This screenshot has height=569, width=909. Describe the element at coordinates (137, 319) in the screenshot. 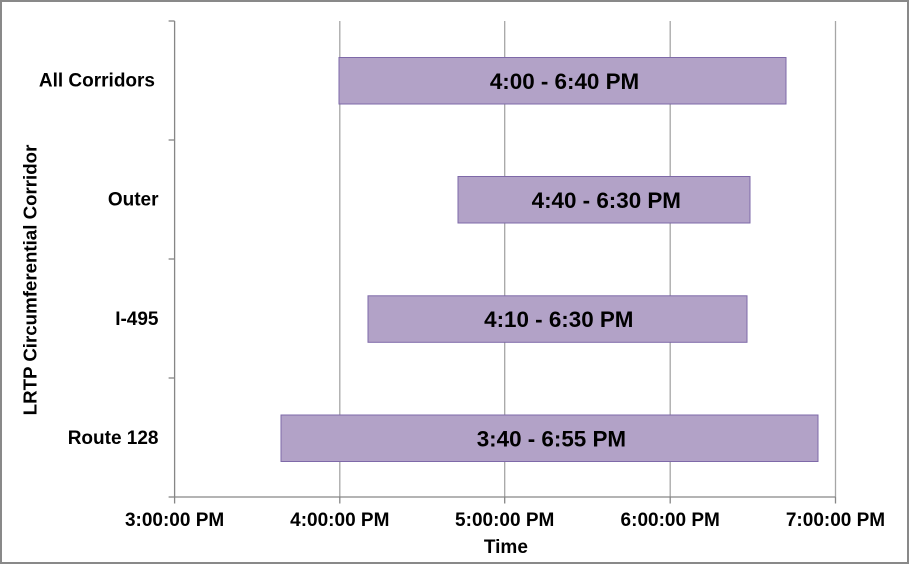

I see `svg-text: I-495` at that location.